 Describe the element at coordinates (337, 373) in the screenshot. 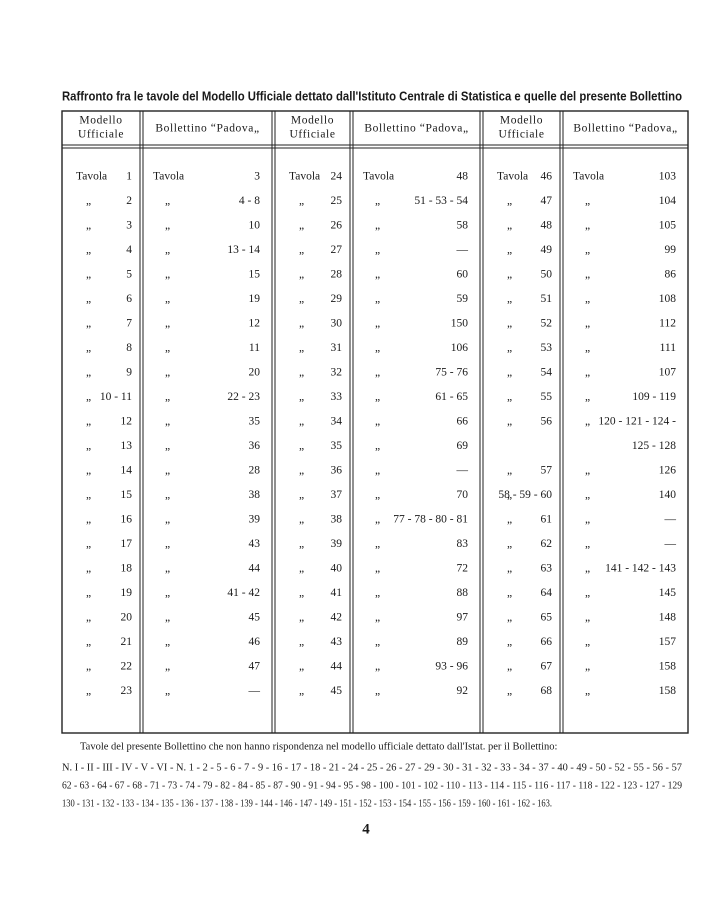

I see `cell-value: 32` at that location.